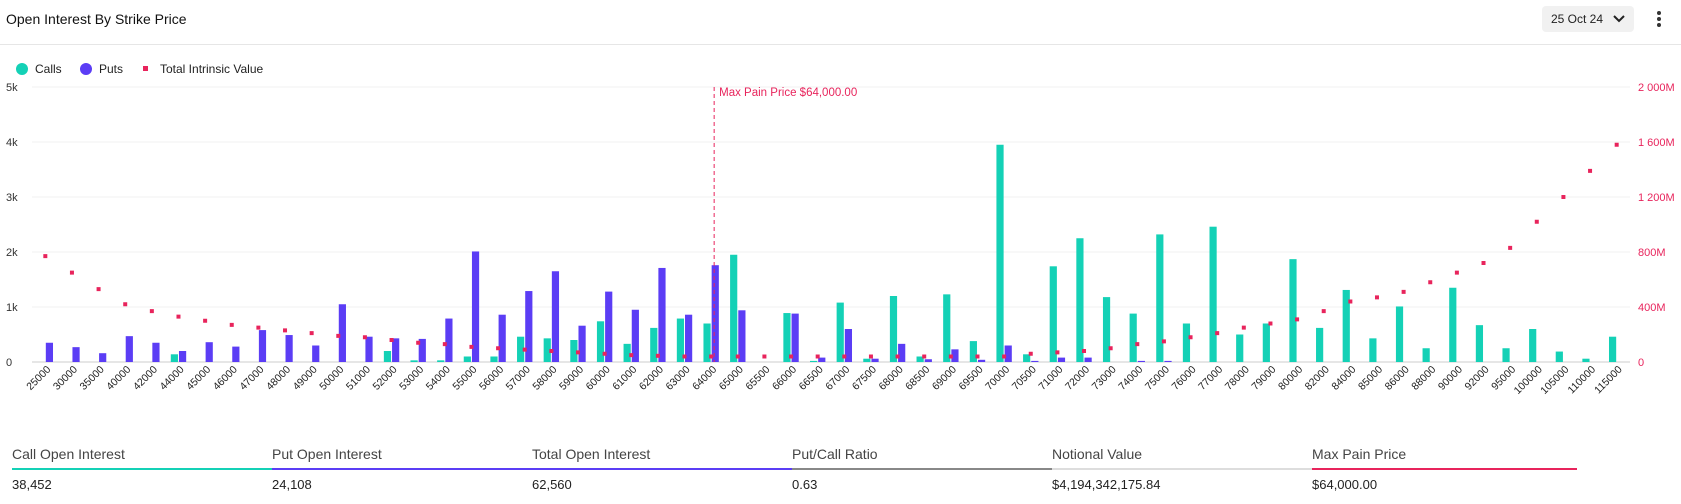 Image resolution: width=1681 pixels, height=504 pixels. What do you see at coordinates (1130, 378) in the screenshot?
I see `x-tick-label: 74000` at bounding box center [1130, 378].